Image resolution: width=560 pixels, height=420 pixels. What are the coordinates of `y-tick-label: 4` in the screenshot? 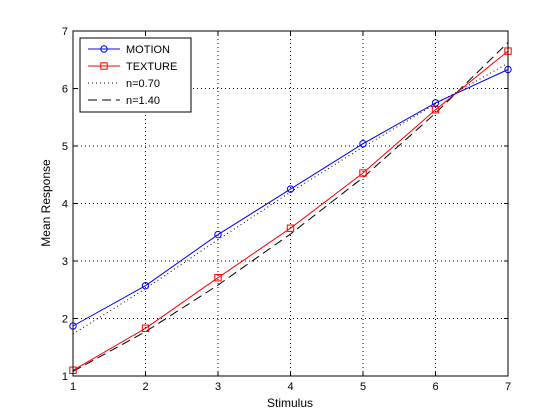 It's located at (65, 205).